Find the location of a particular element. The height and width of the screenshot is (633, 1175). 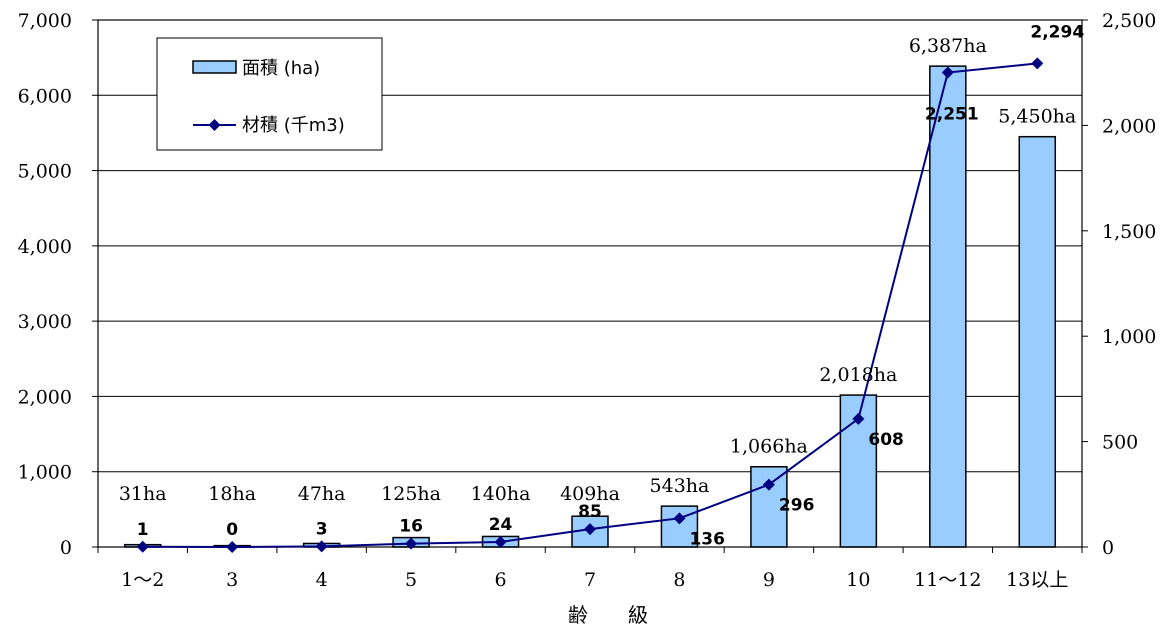

legend-bar-swatch is located at coordinates (214, 67).